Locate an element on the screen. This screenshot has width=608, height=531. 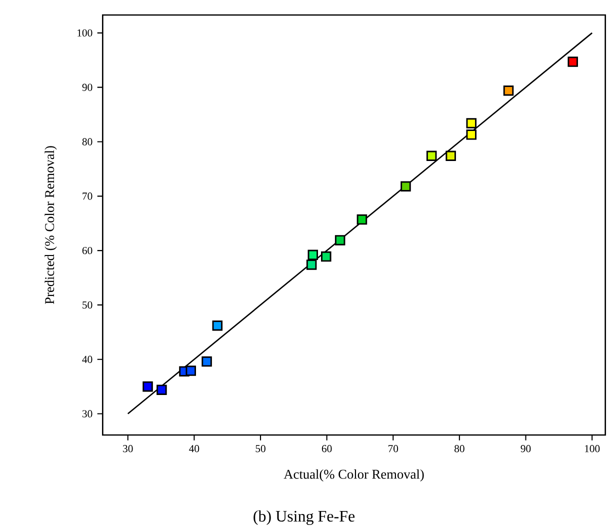
y-tick-label: 80 is located at coordinates (87, 142).